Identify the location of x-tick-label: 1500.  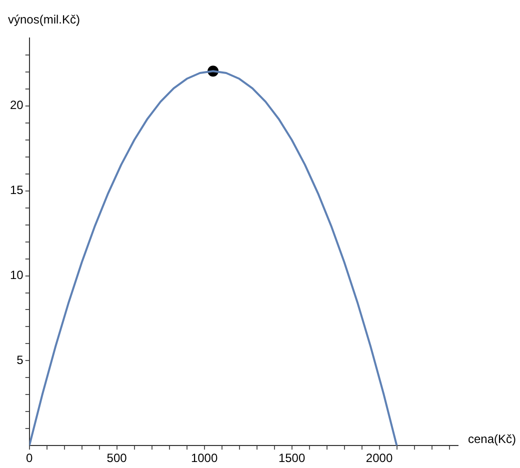
(292, 458).